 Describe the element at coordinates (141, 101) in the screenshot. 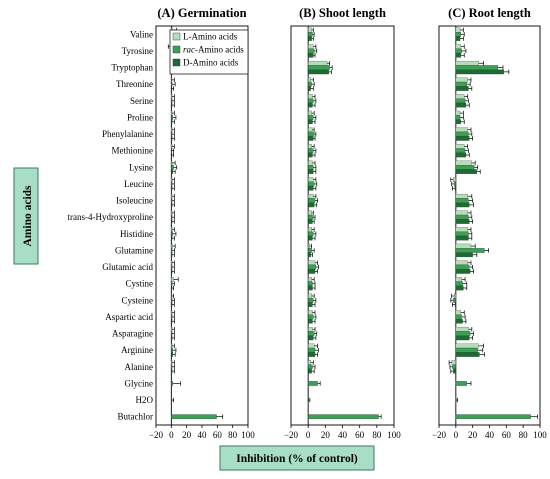

I see `category-label: Serine` at that location.